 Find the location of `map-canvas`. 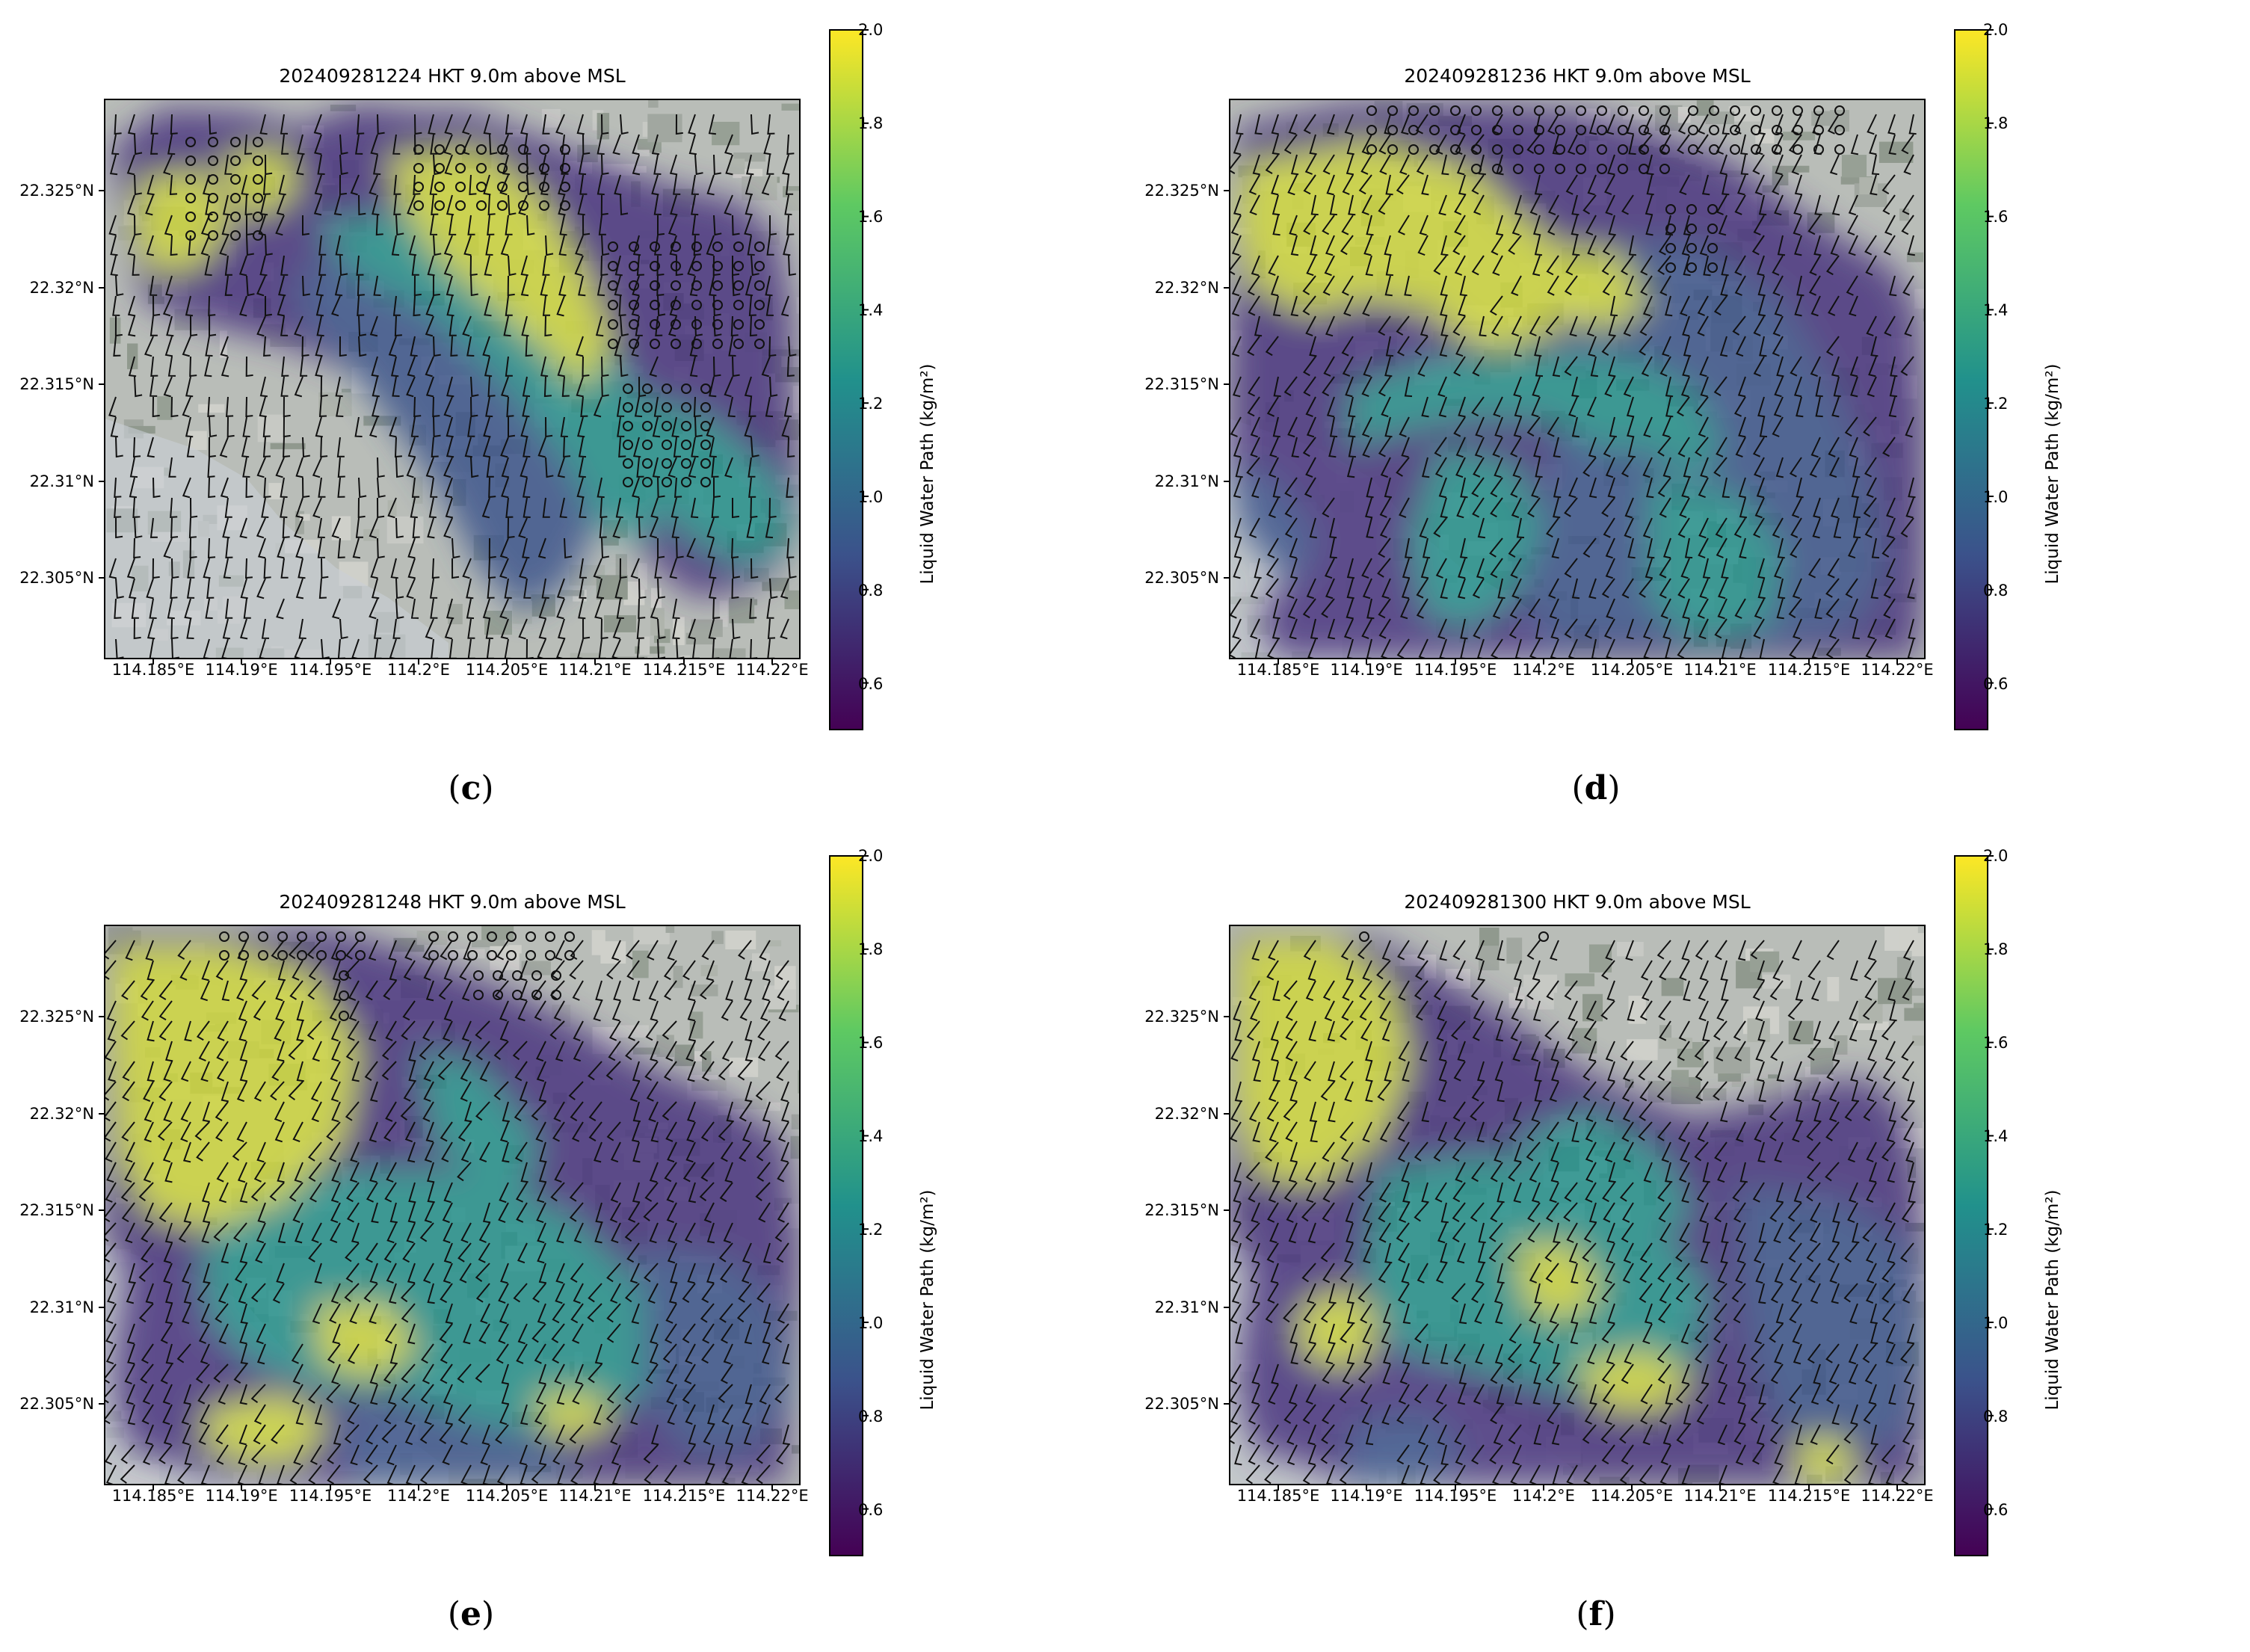

map-canvas is located at coordinates (484, 379).